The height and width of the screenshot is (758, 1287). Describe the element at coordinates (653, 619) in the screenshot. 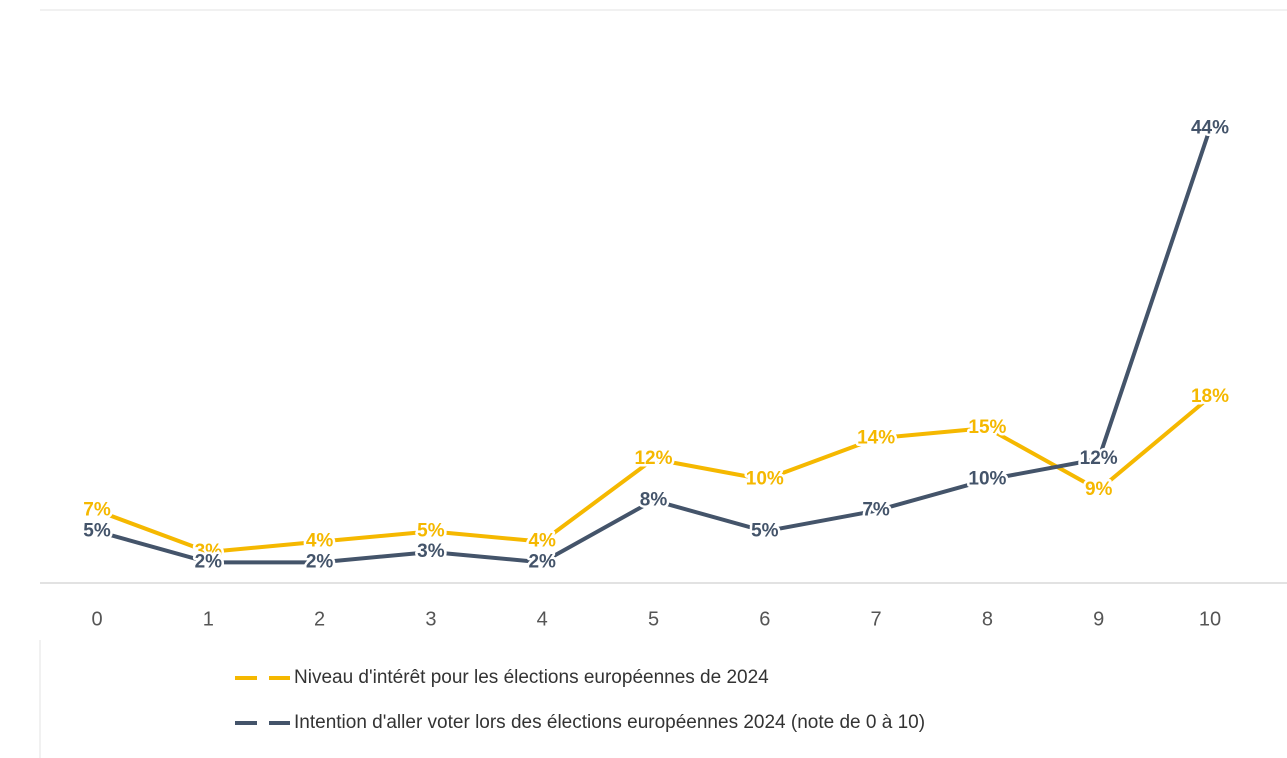

I see `x-tick-label: 5` at that location.